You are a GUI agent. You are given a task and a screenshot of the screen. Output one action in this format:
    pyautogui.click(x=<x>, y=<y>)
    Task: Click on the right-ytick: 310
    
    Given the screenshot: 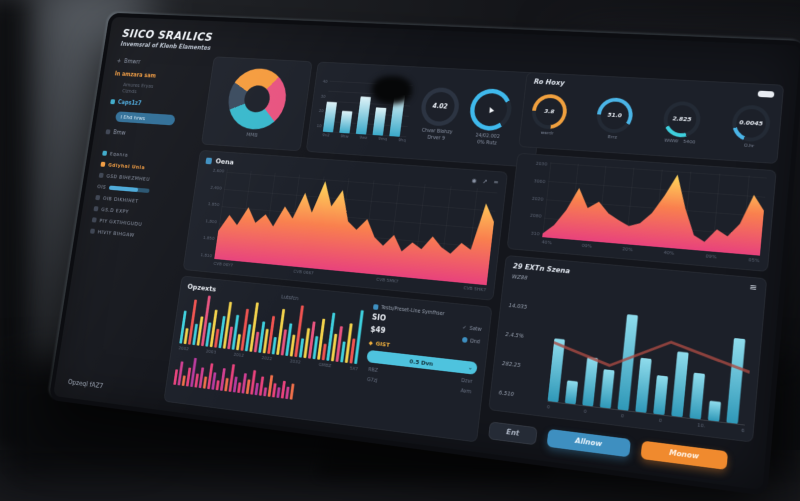 What is the action you would take?
    pyautogui.click(x=528, y=233)
    